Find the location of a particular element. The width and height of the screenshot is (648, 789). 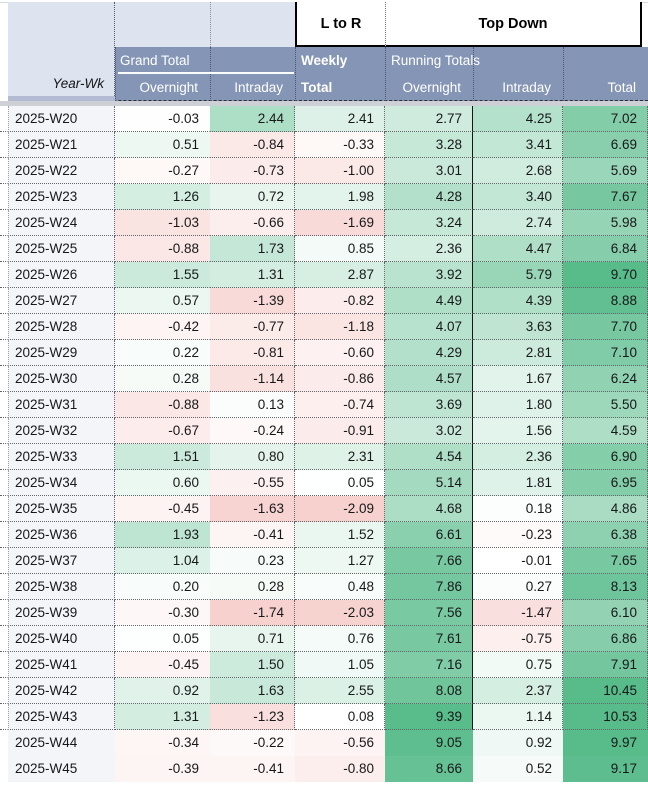

flow-cell-top-down: Top Down is located at coordinates (513, 24).